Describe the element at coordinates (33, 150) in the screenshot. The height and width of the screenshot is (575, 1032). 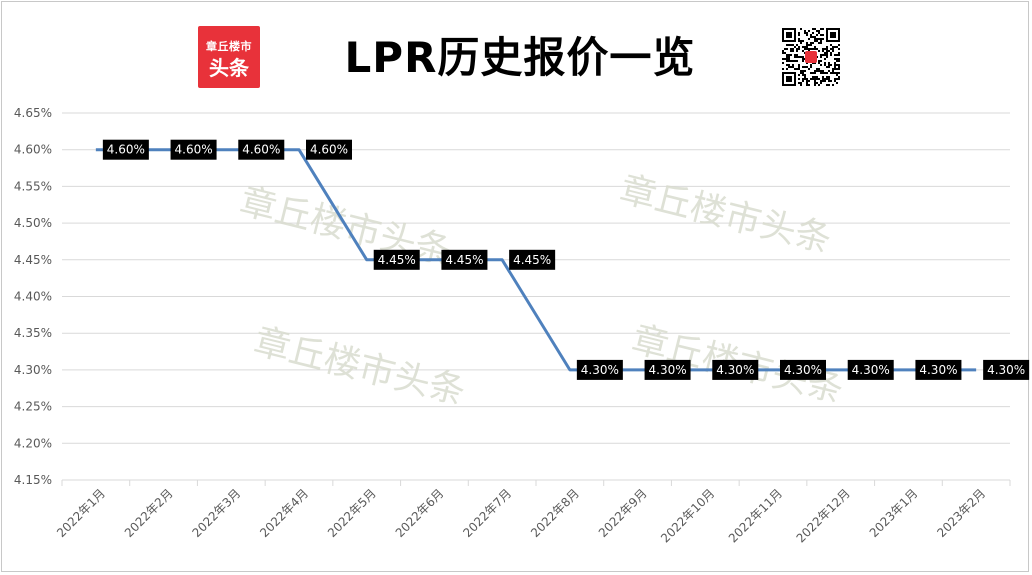
I see `y-tick-label: 4.60%` at that location.